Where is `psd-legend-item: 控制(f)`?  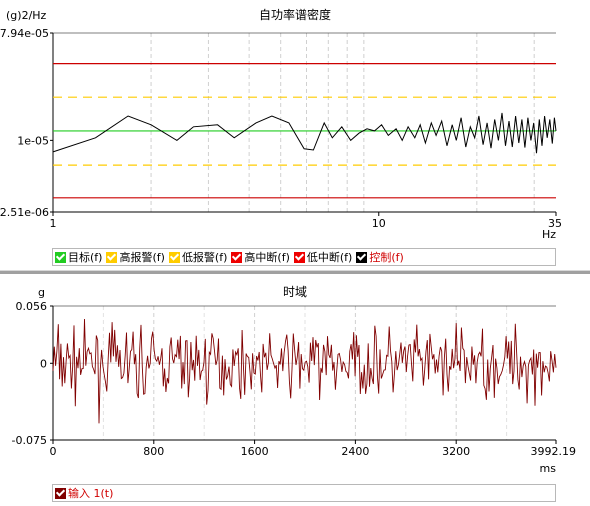
psd-legend-item: 控制(f) is located at coordinates (380, 257).